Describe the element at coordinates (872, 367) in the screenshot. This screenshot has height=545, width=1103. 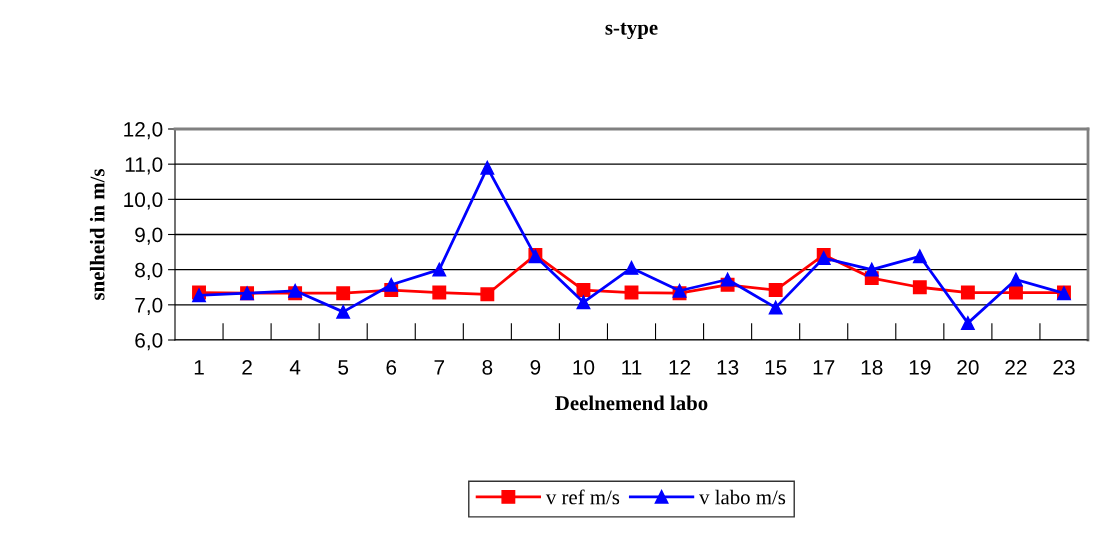
I see `x-tick-label: 18` at that location.